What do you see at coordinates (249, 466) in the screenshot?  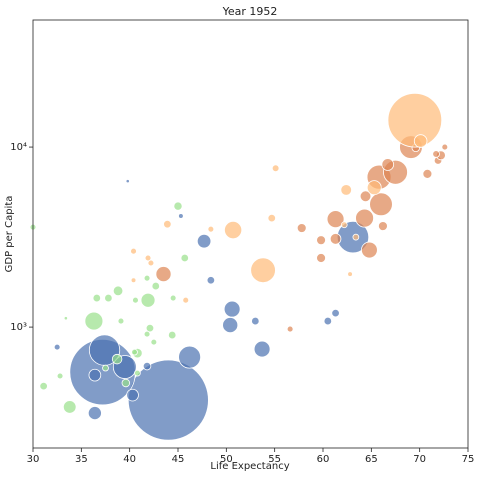 I see `x-axis-label: Life Expectancy` at bounding box center [249, 466].